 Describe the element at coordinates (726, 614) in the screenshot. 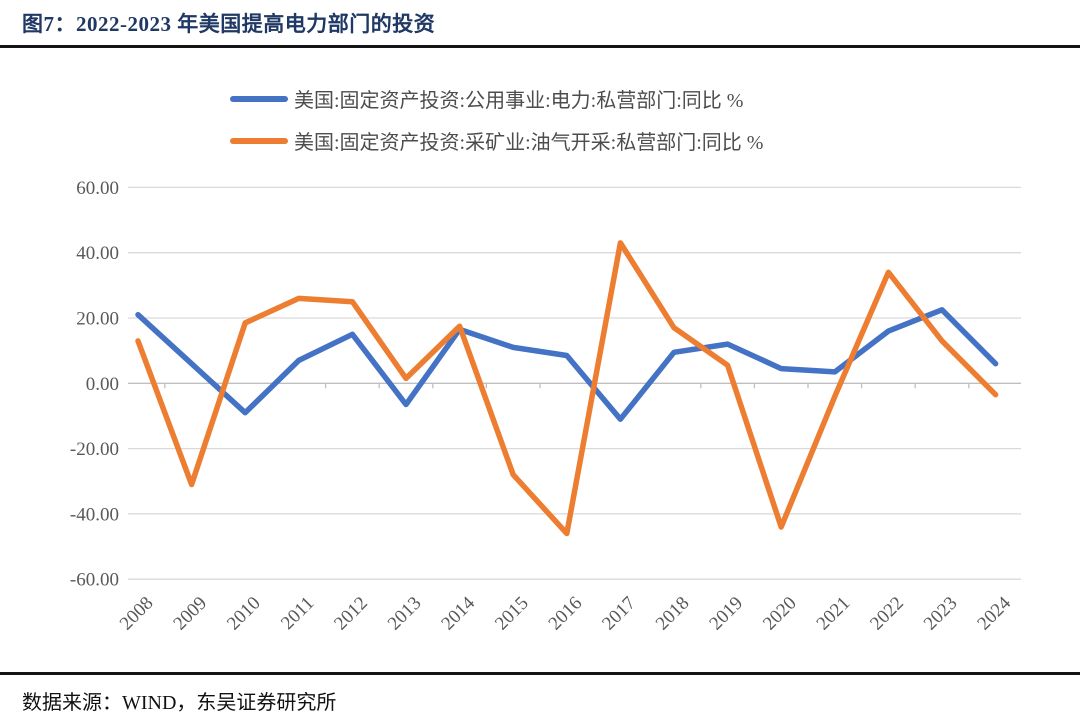

I see `x-tick-label: 2019` at that location.